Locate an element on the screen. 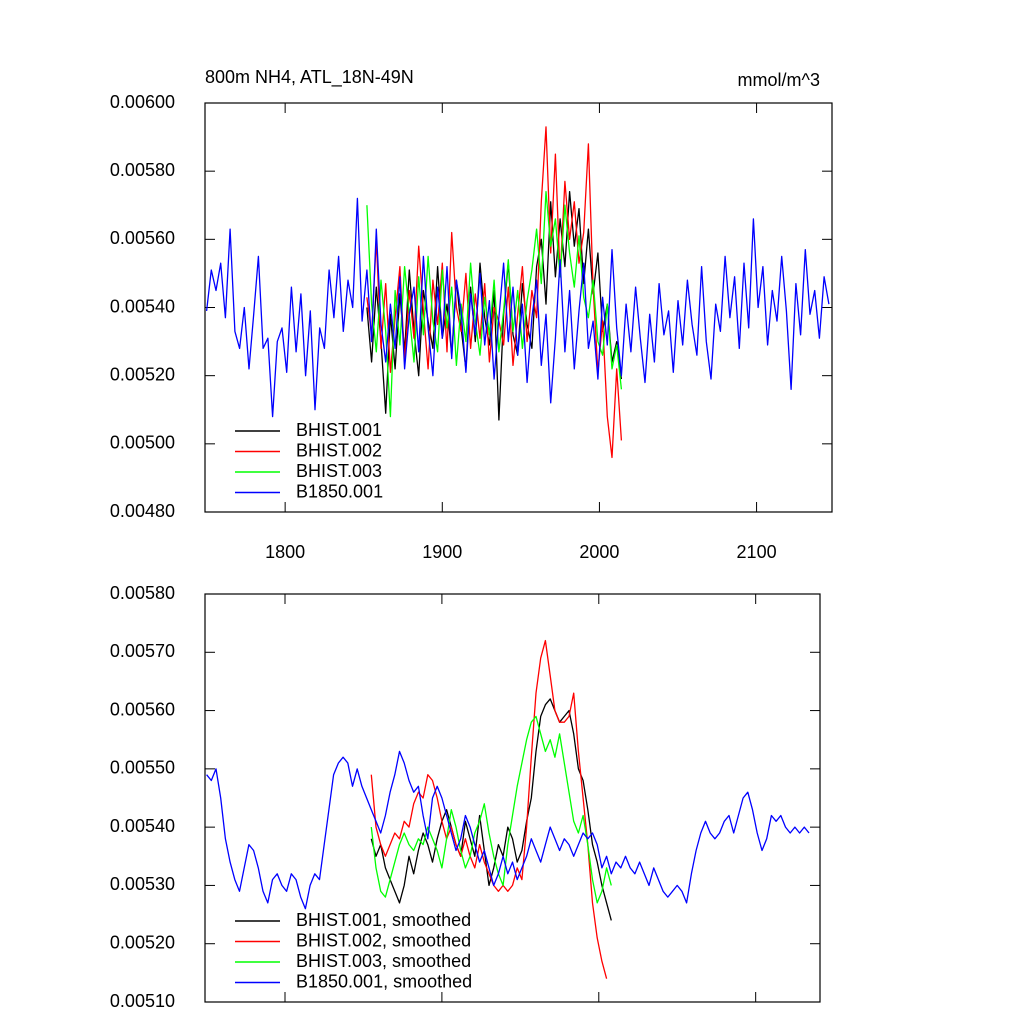 The width and height of the screenshot is (1024, 1024). y-tick-label: 0.00500 is located at coordinates (142, 443).